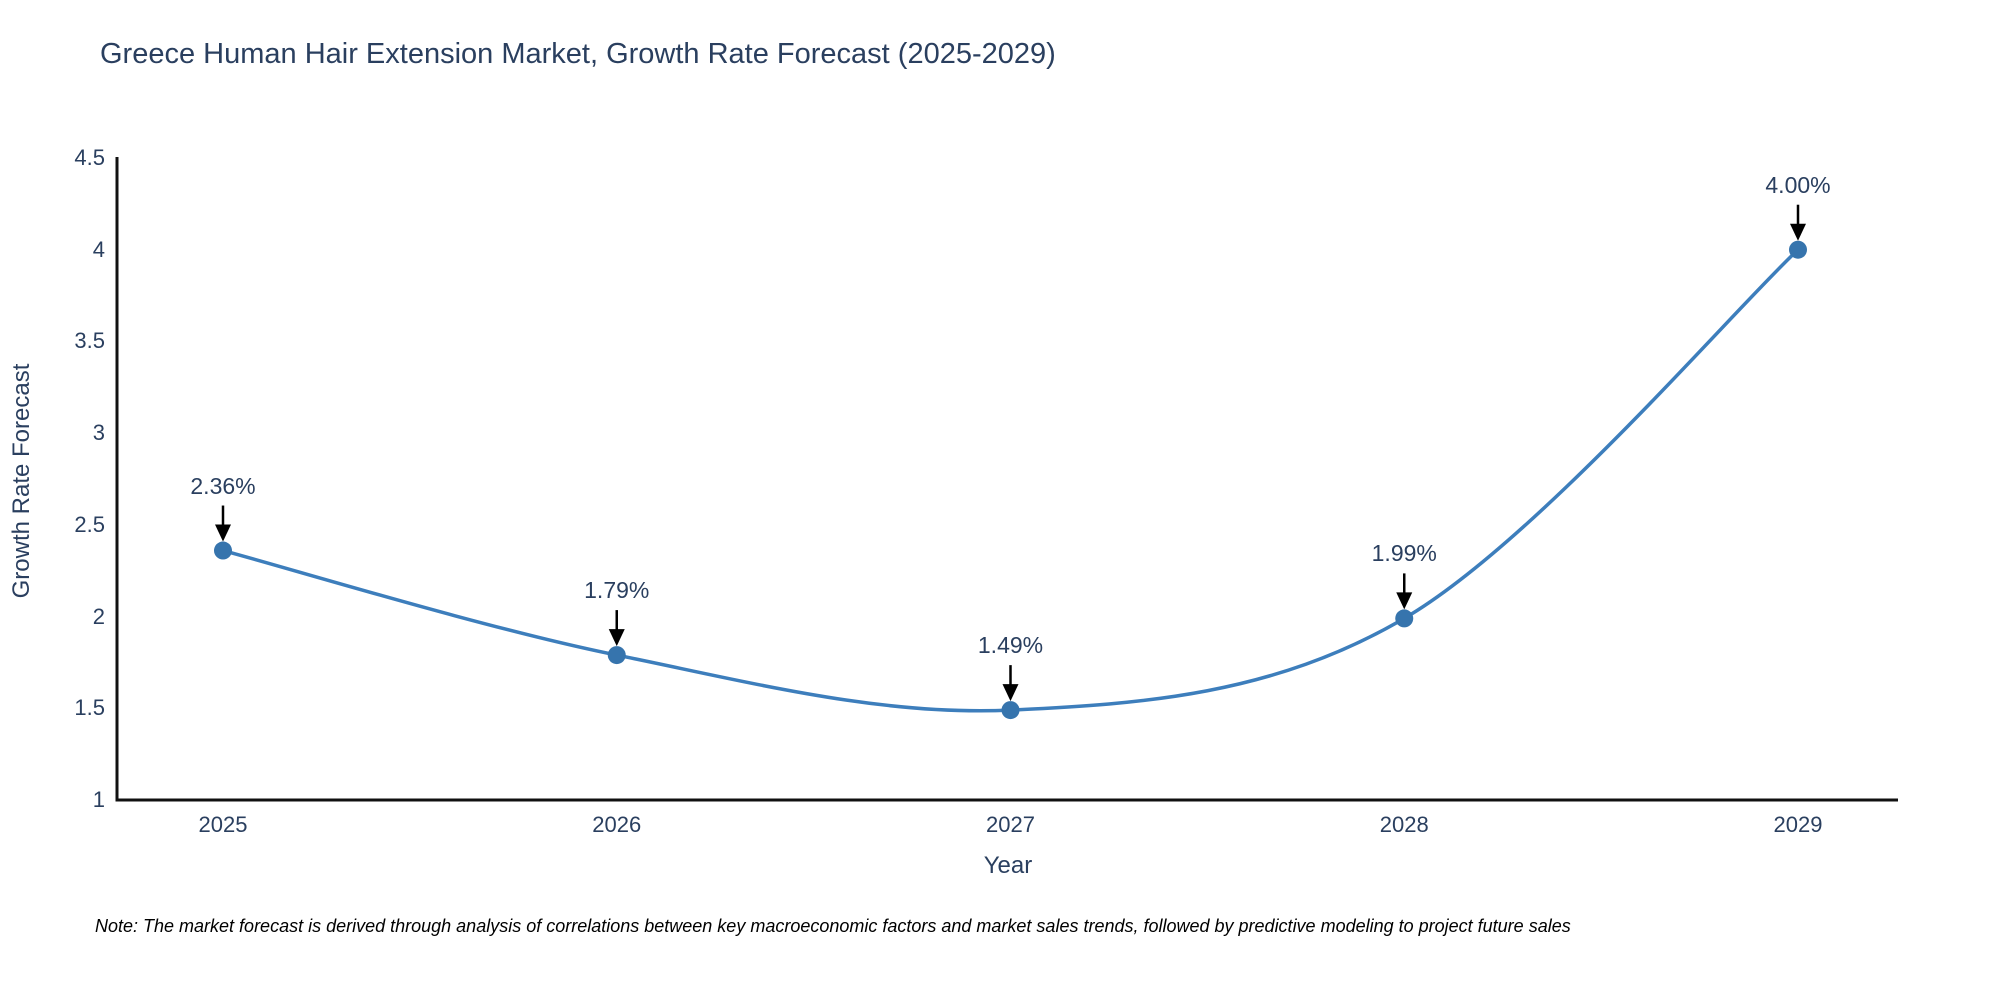 This screenshot has height=1000, width=2000. What do you see at coordinates (1404, 553) in the screenshot?
I see `data-point-label: 1.99%` at bounding box center [1404, 553].